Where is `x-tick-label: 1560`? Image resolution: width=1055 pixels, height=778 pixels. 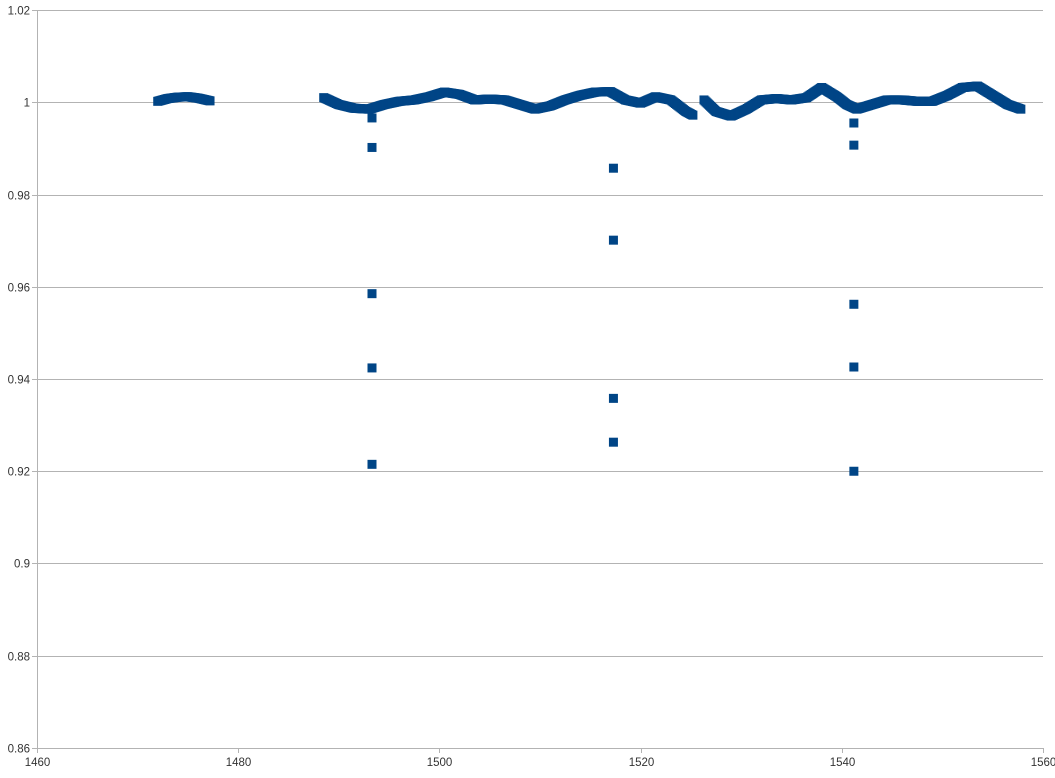 x-tick-label: 1560 is located at coordinates (1043, 763).